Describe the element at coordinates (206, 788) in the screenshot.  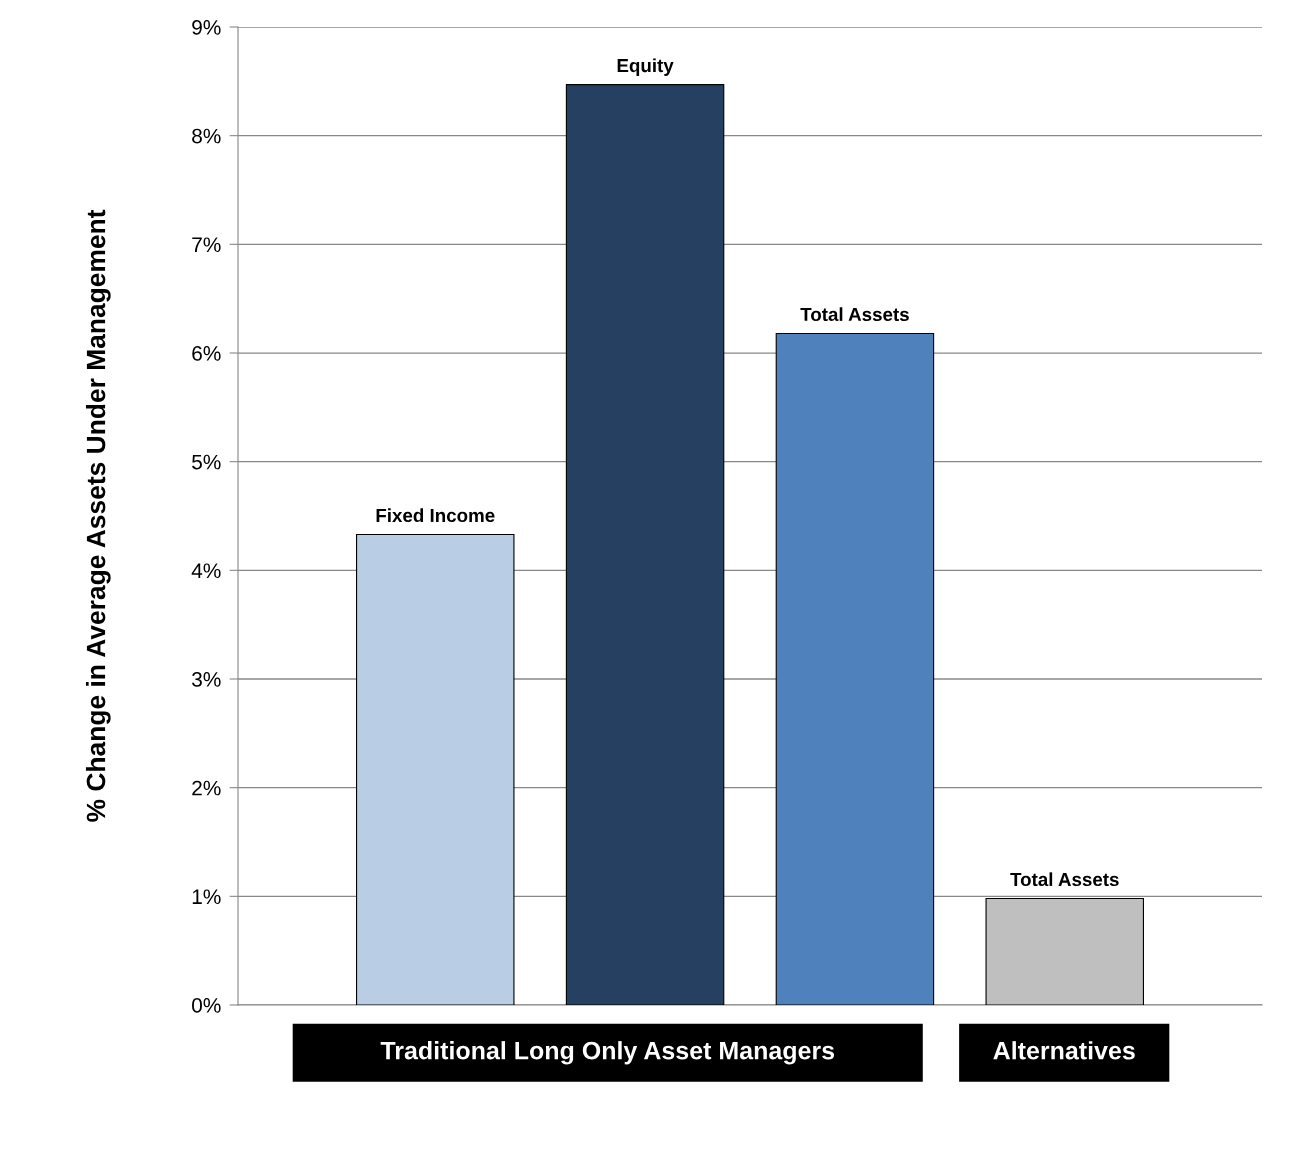
I see `y-tick-label: 2%` at that location.